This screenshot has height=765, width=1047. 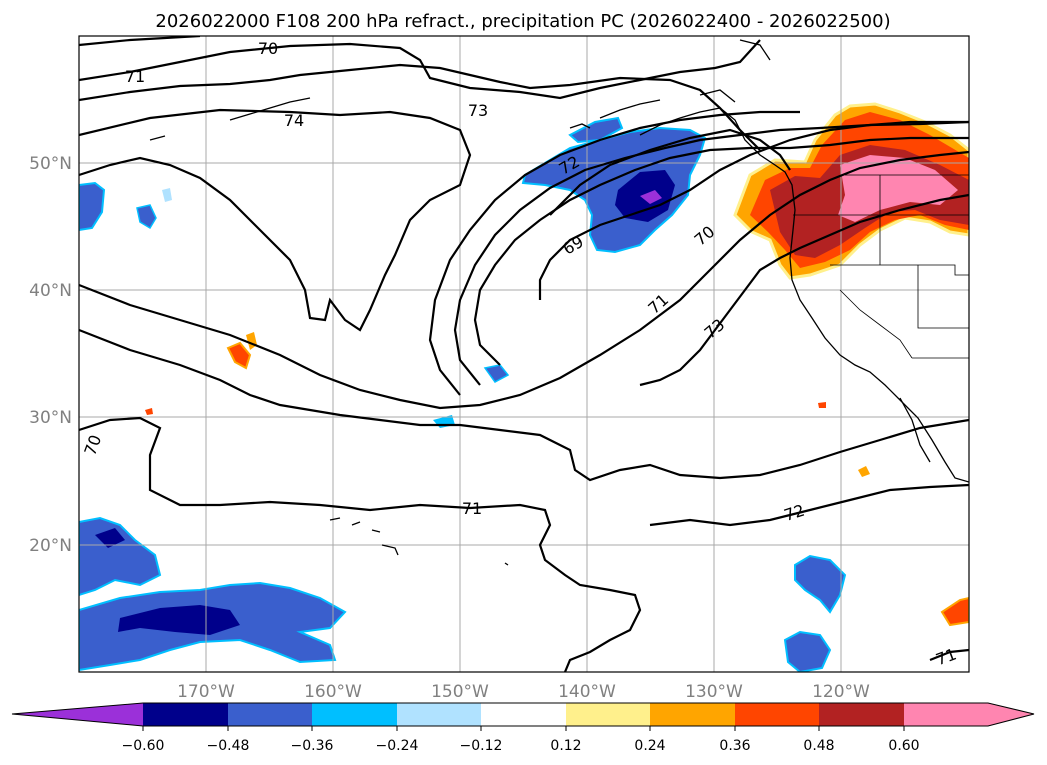 What do you see at coordinates (841, 692) in the screenshot?
I see `lon-tick-label: 120°W` at bounding box center [841, 692].